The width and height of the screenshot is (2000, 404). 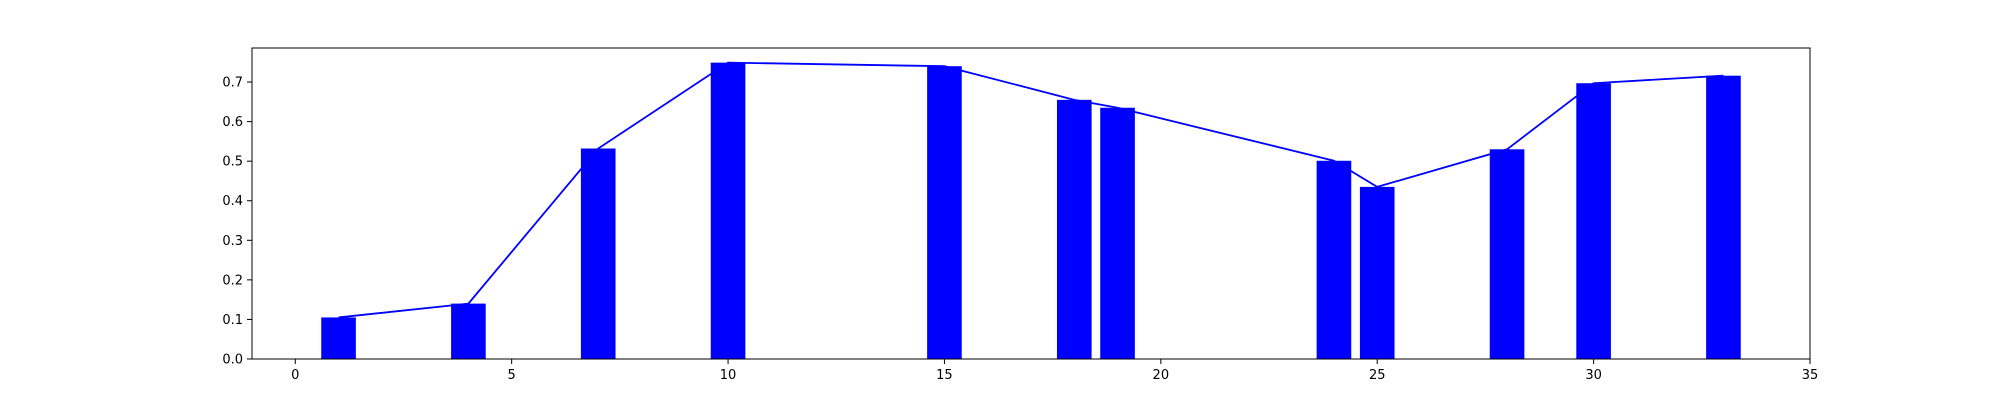 What do you see at coordinates (232, 122) in the screenshot?
I see `y-tick-label-6: 0.6` at bounding box center [232, 122].